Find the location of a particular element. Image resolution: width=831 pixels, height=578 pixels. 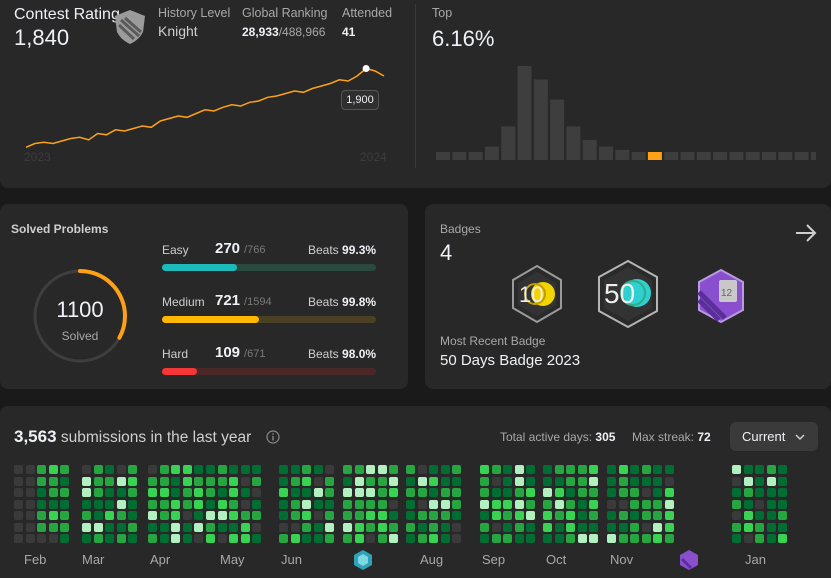

ranking-histogram is located at coordinates (626, 117).